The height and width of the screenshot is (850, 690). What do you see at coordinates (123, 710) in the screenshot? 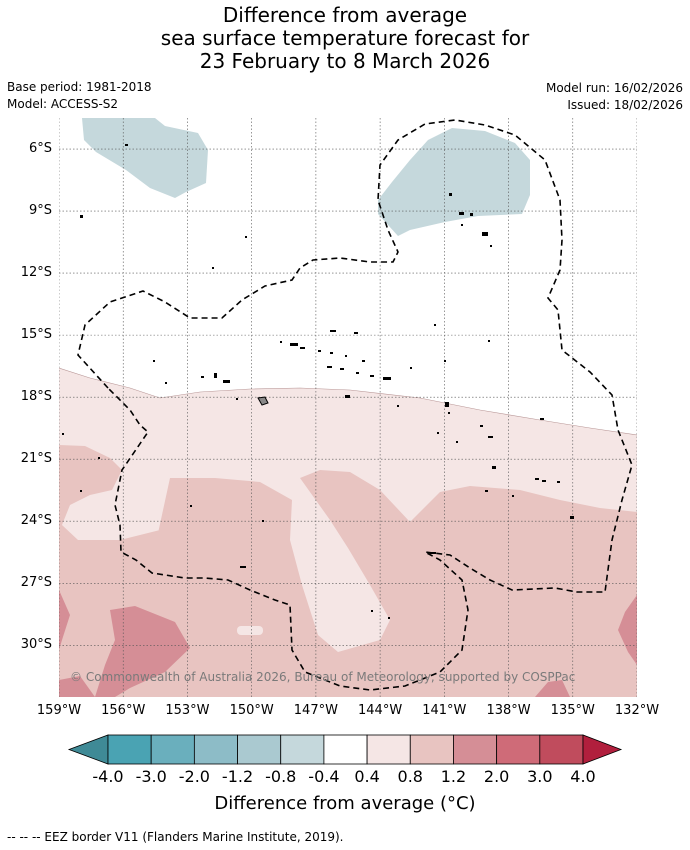
I see `lon-label: 156°W` at bounding box center [123, 710].